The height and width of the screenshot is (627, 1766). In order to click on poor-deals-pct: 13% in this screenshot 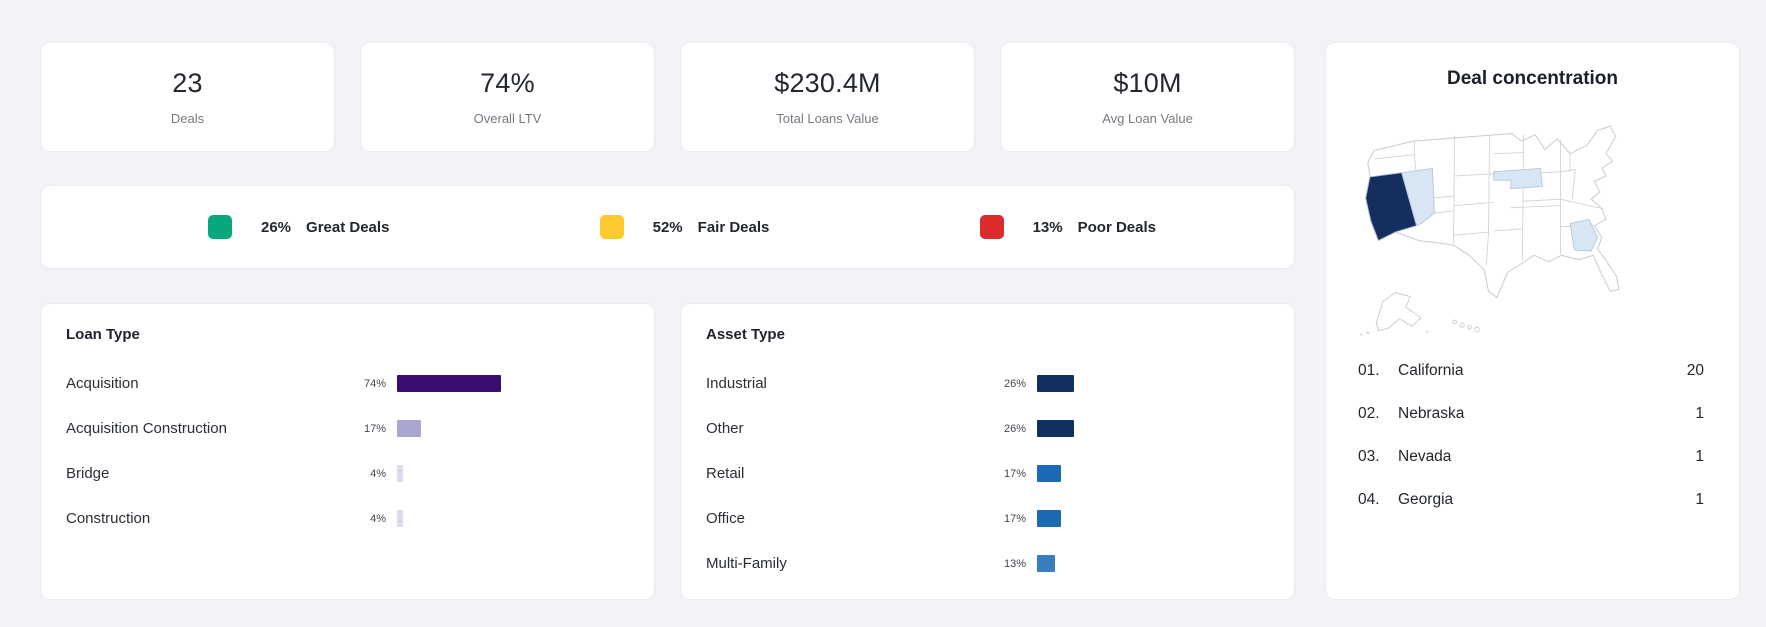, I will do `click(1047, 227)`.